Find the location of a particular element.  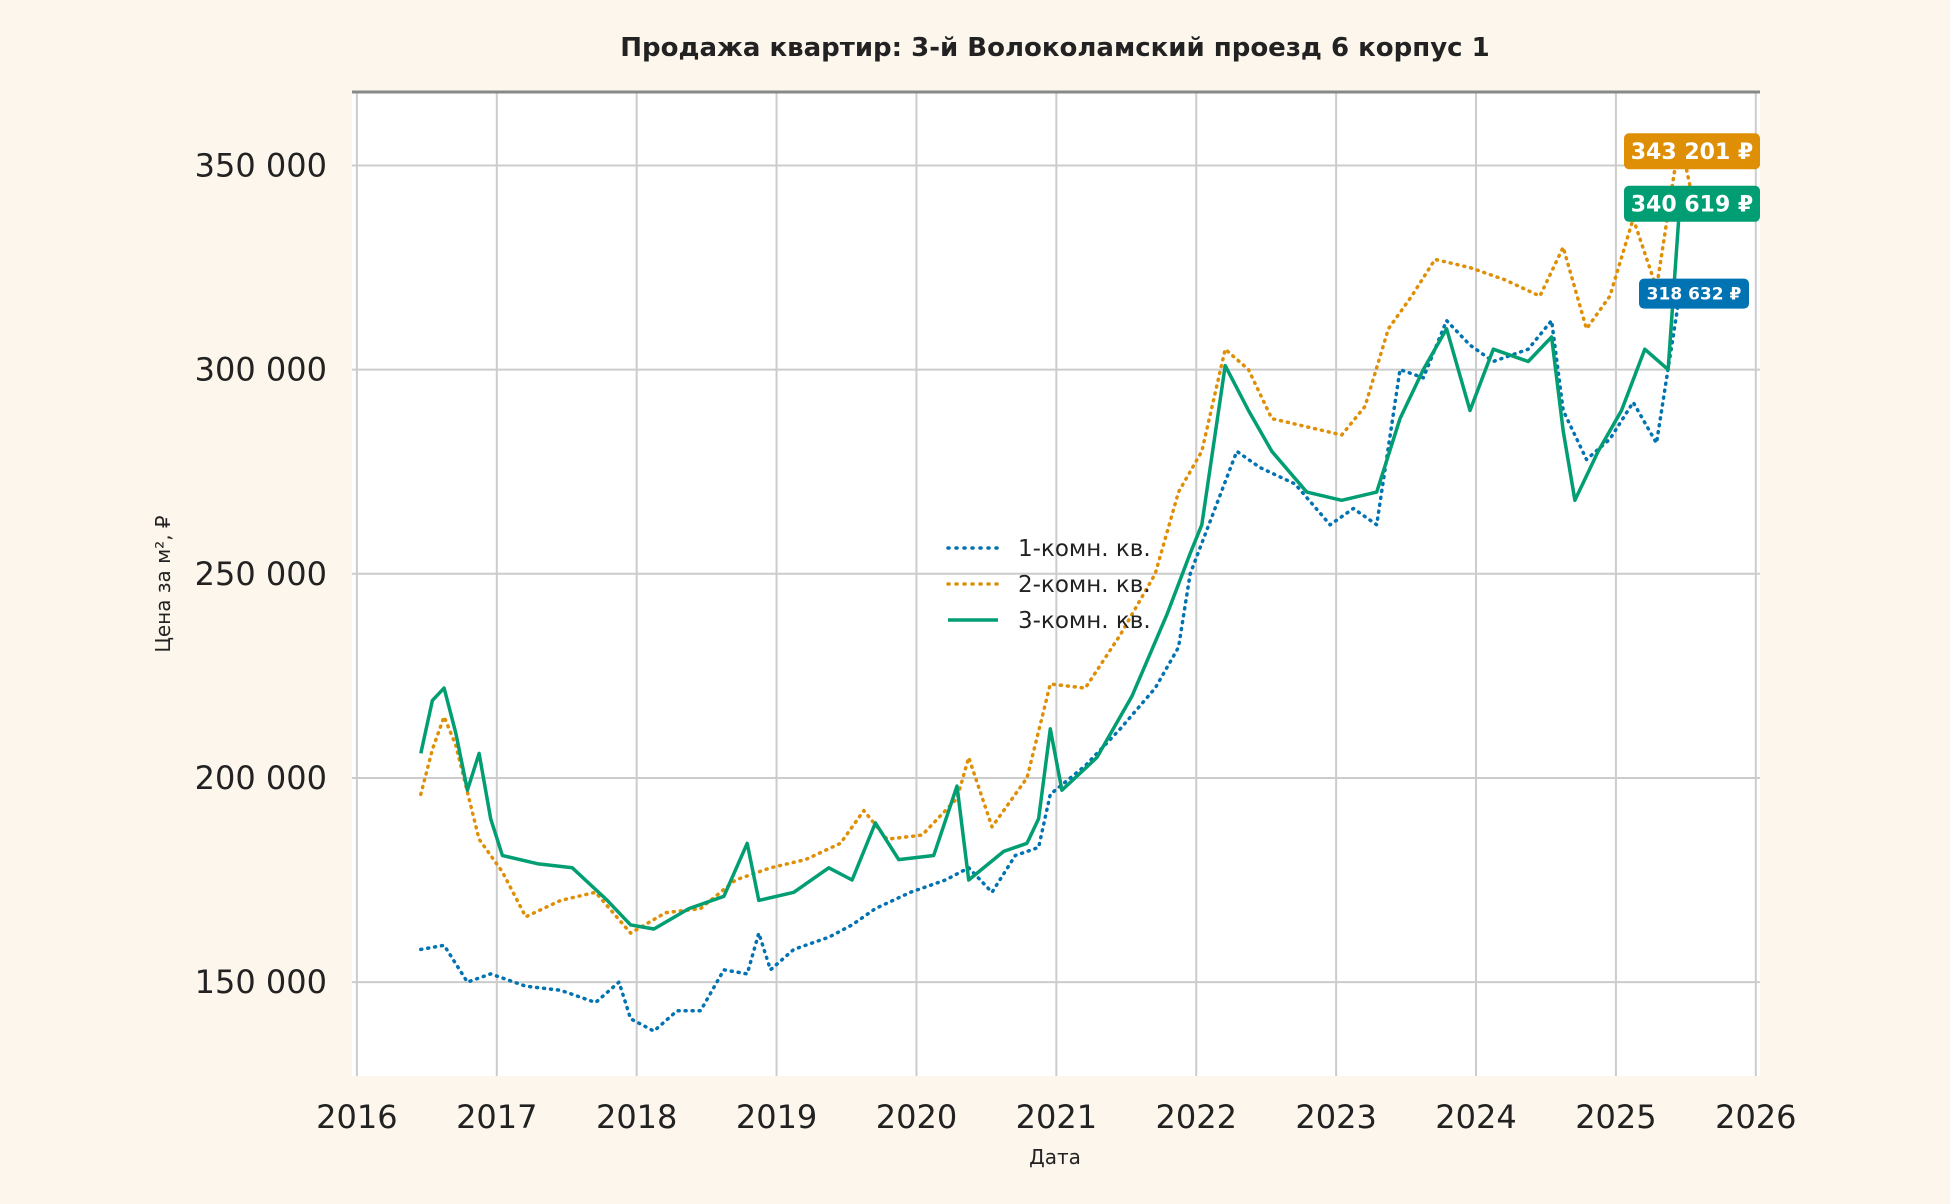

legend-label-1: 1-комн. кв. is located at coordinates (1084, 549).